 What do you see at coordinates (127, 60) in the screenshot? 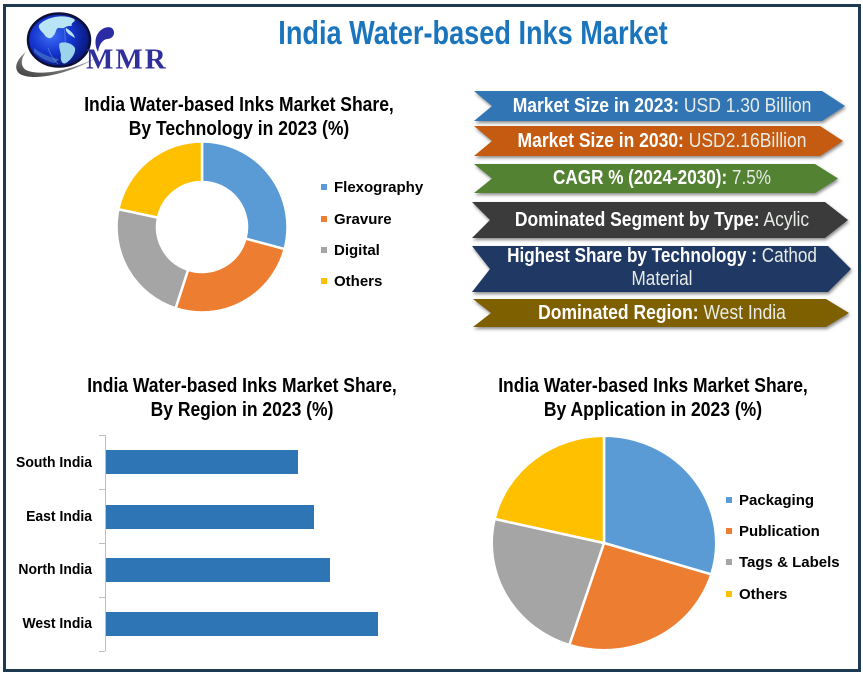
I see `svg-text: MMR` at bounding box center [127, 60].